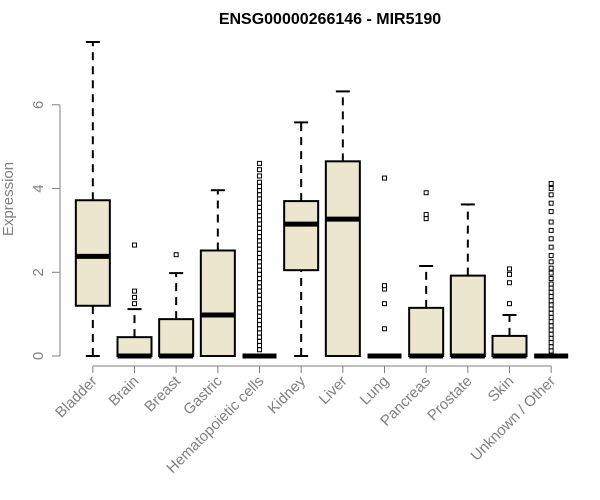 The image size is (600, 500). I want to click on y-tick-label: 4, so click(38, 188).